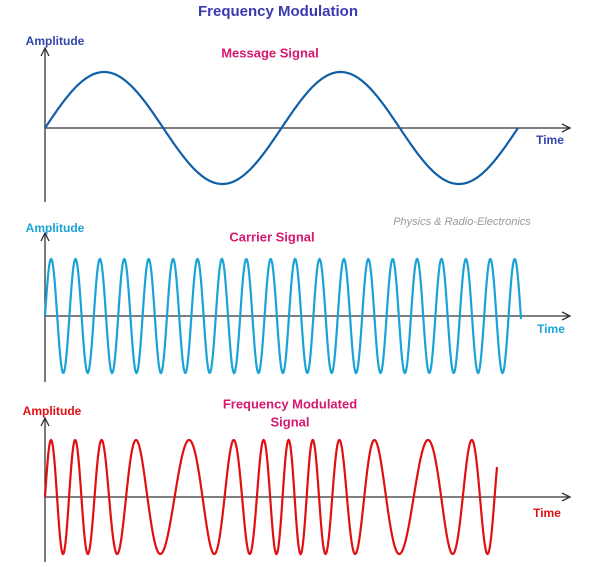 Image resolution: width=590 pixels, height=567 pixels. Describe the element at coordinates (462, 222) in the screenshot. I see `watermark: Physics & Radio-Electronics` at that location.